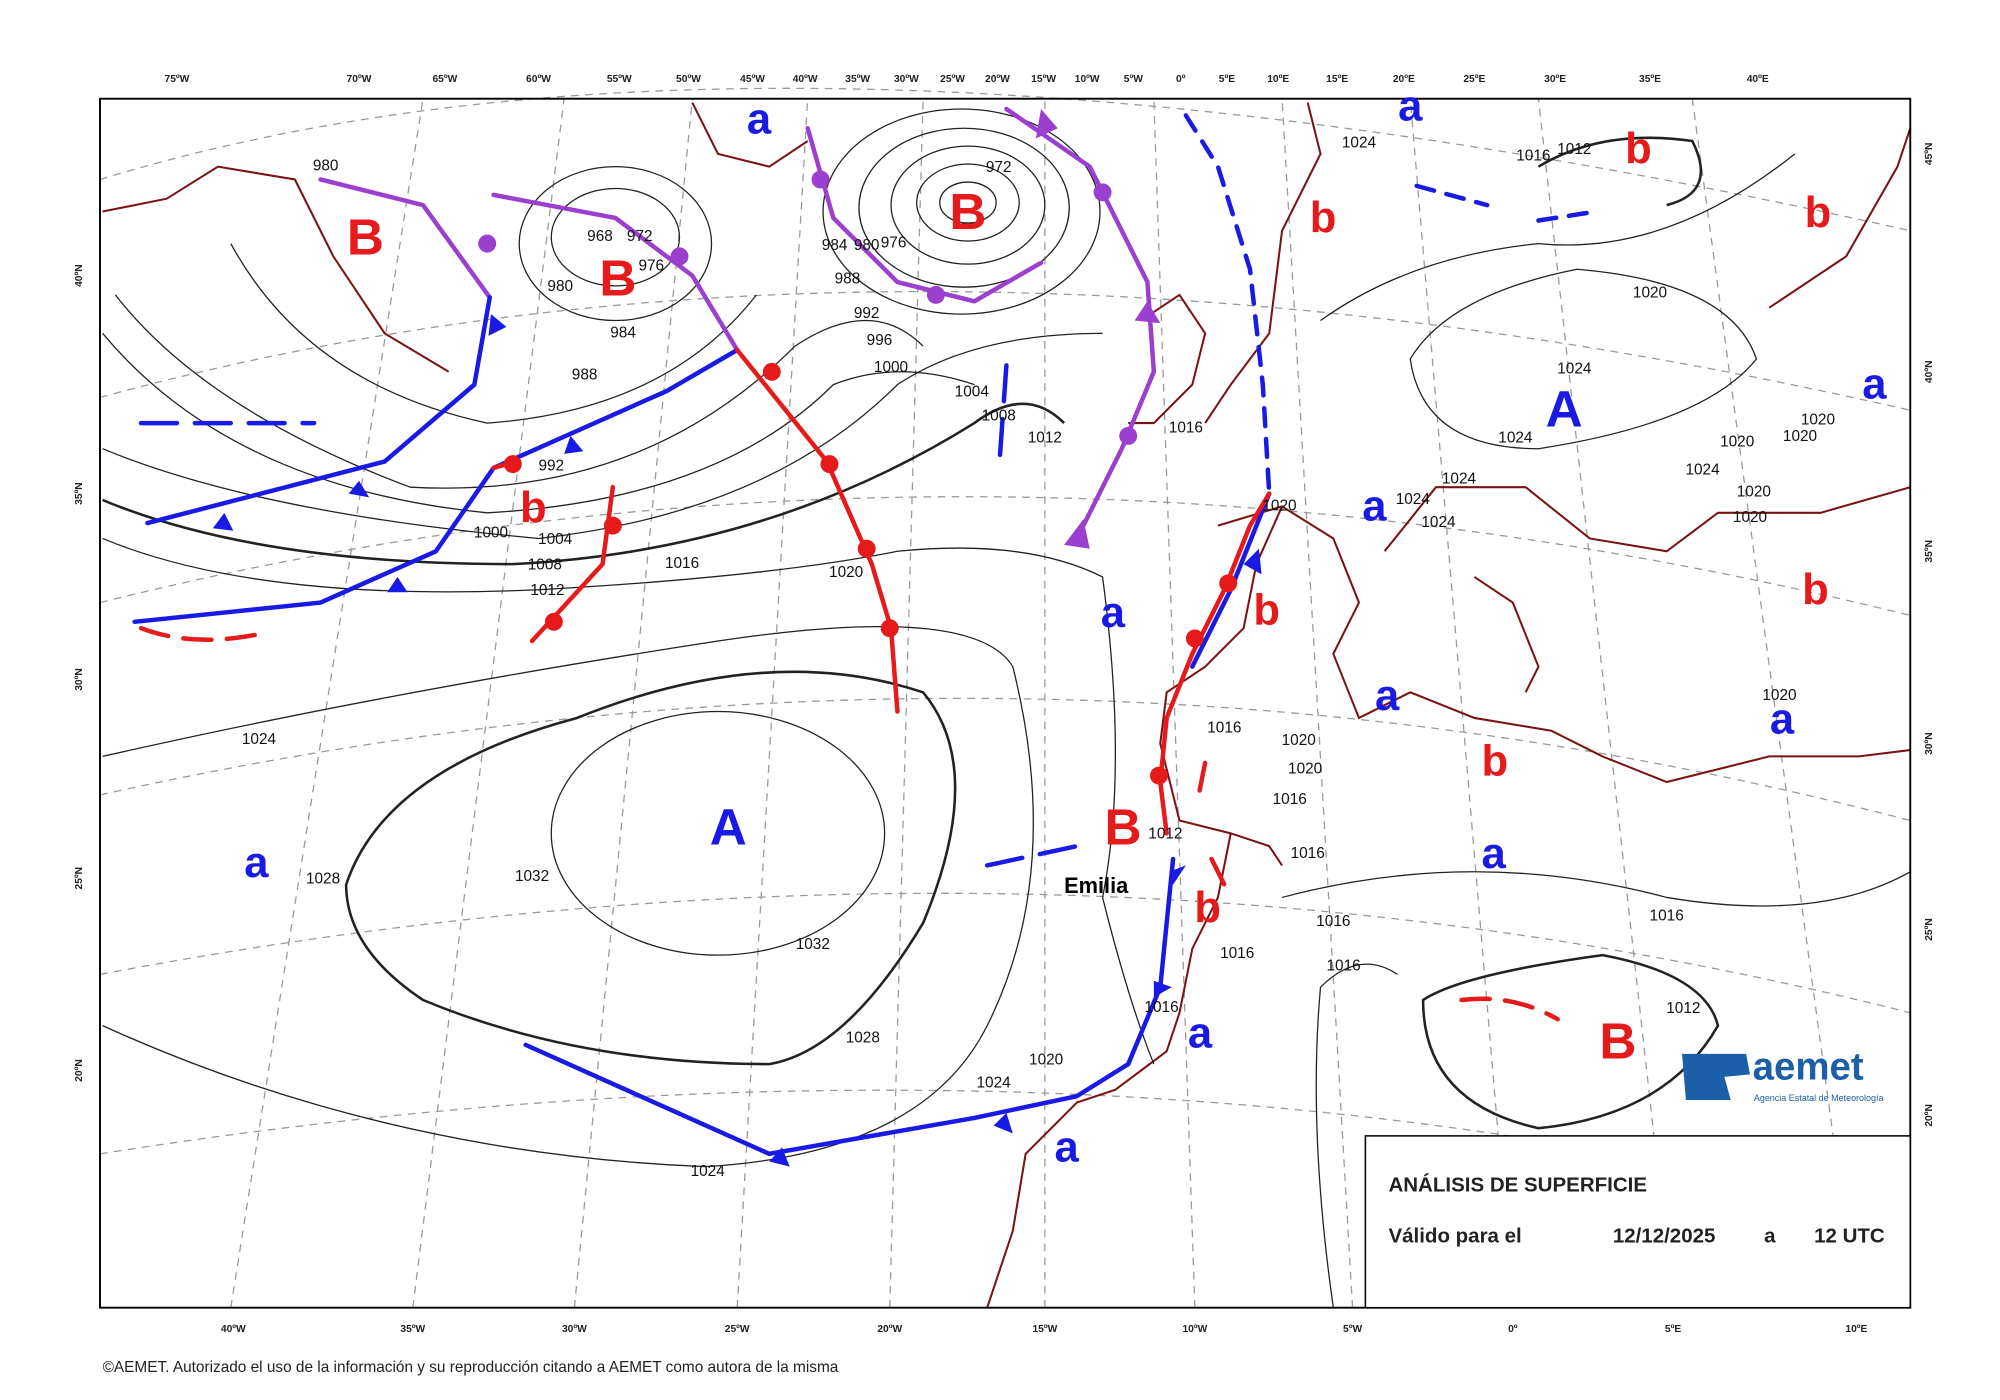  Describe the element at coordinates (1716, 1076) in the screenshot. I see `logo-icon` at that location.